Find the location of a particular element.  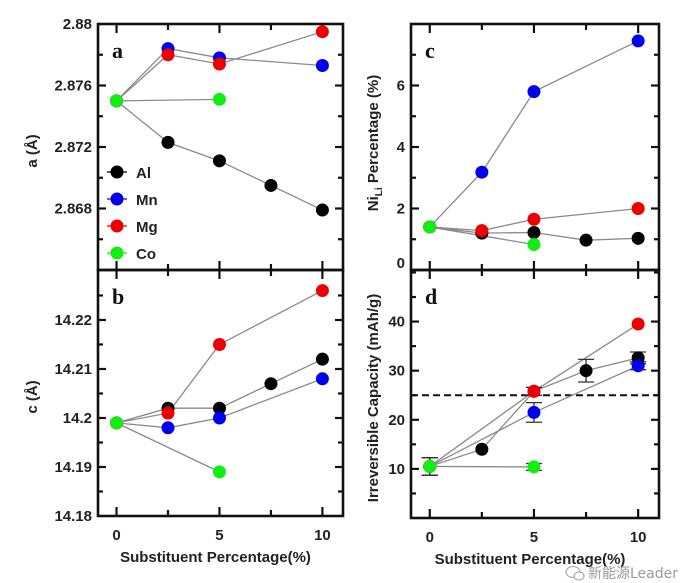

y-tick-label: 40 is located at coordinates (396, 322).